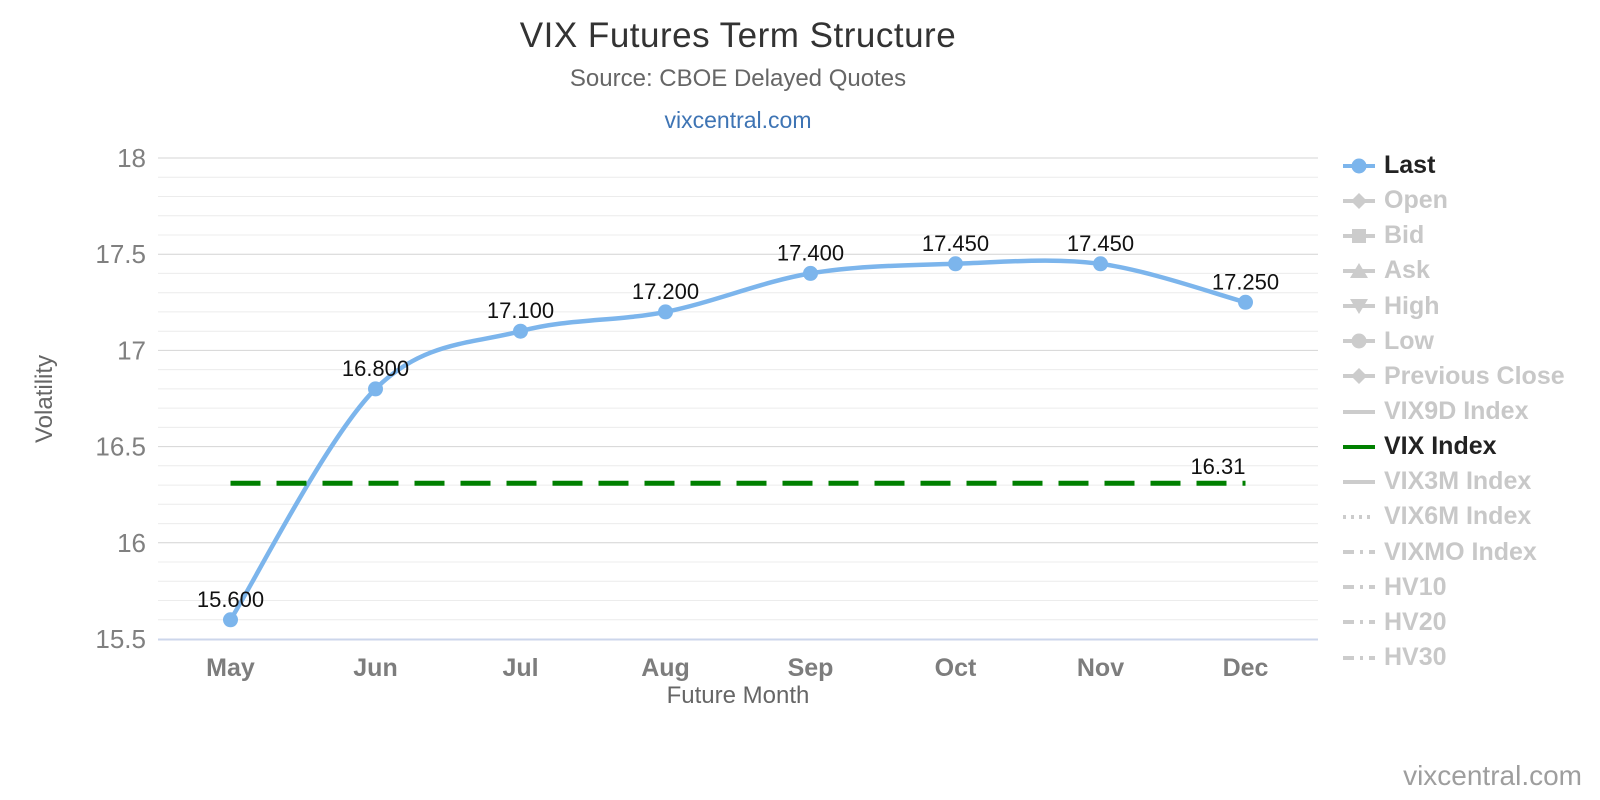 Image resolution: width=1600 pixels, height=800 pixels. Describe the element at coordinates (520, 310) in the screenshot. I see `data-label-jul: 17.100` at that location.